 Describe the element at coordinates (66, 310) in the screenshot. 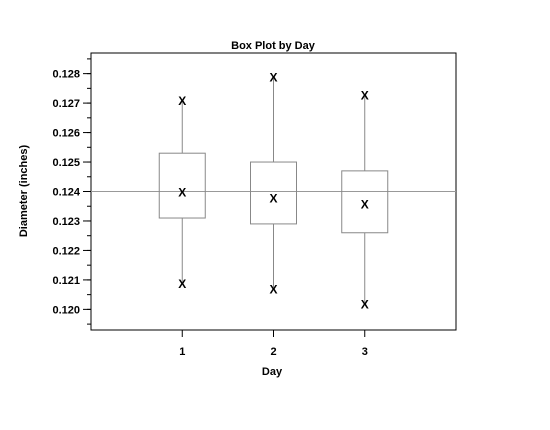

I see `y-tick-label: 0.120` at that location.